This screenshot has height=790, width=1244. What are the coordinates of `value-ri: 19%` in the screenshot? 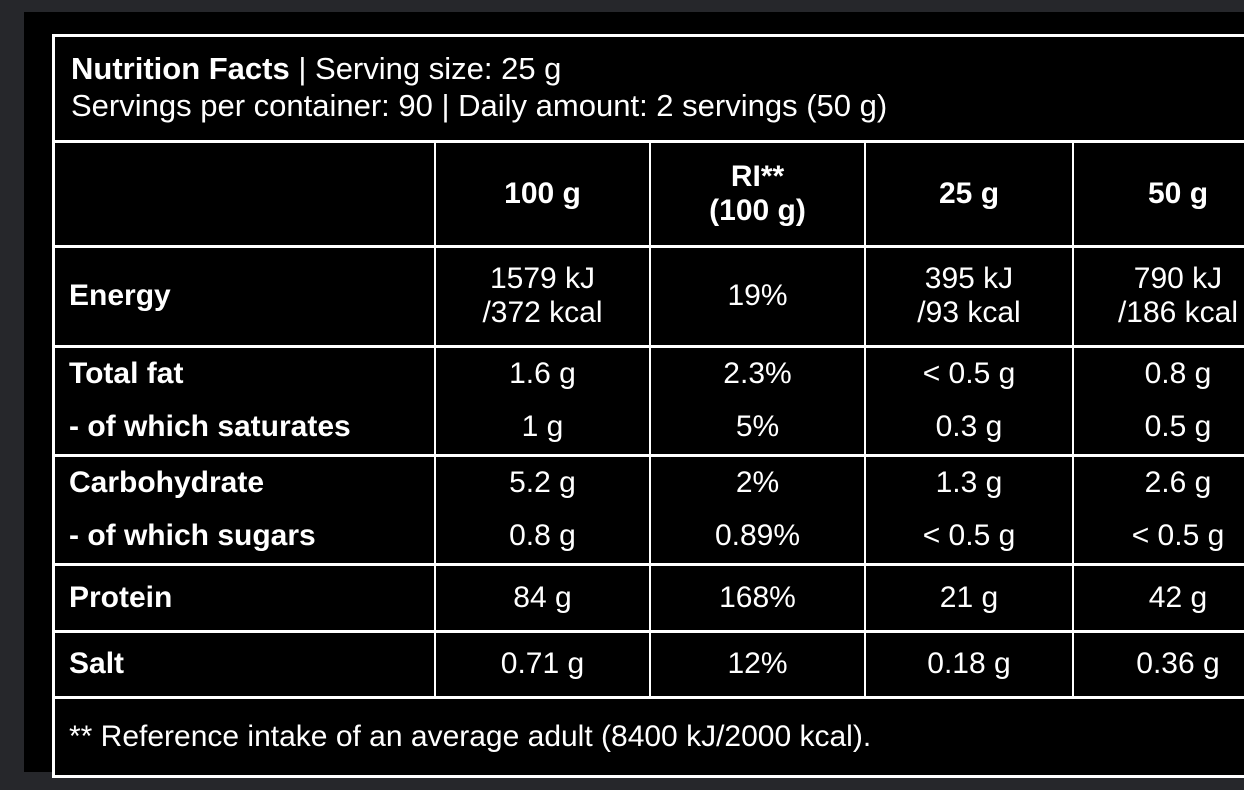 It's located at (757, 297).